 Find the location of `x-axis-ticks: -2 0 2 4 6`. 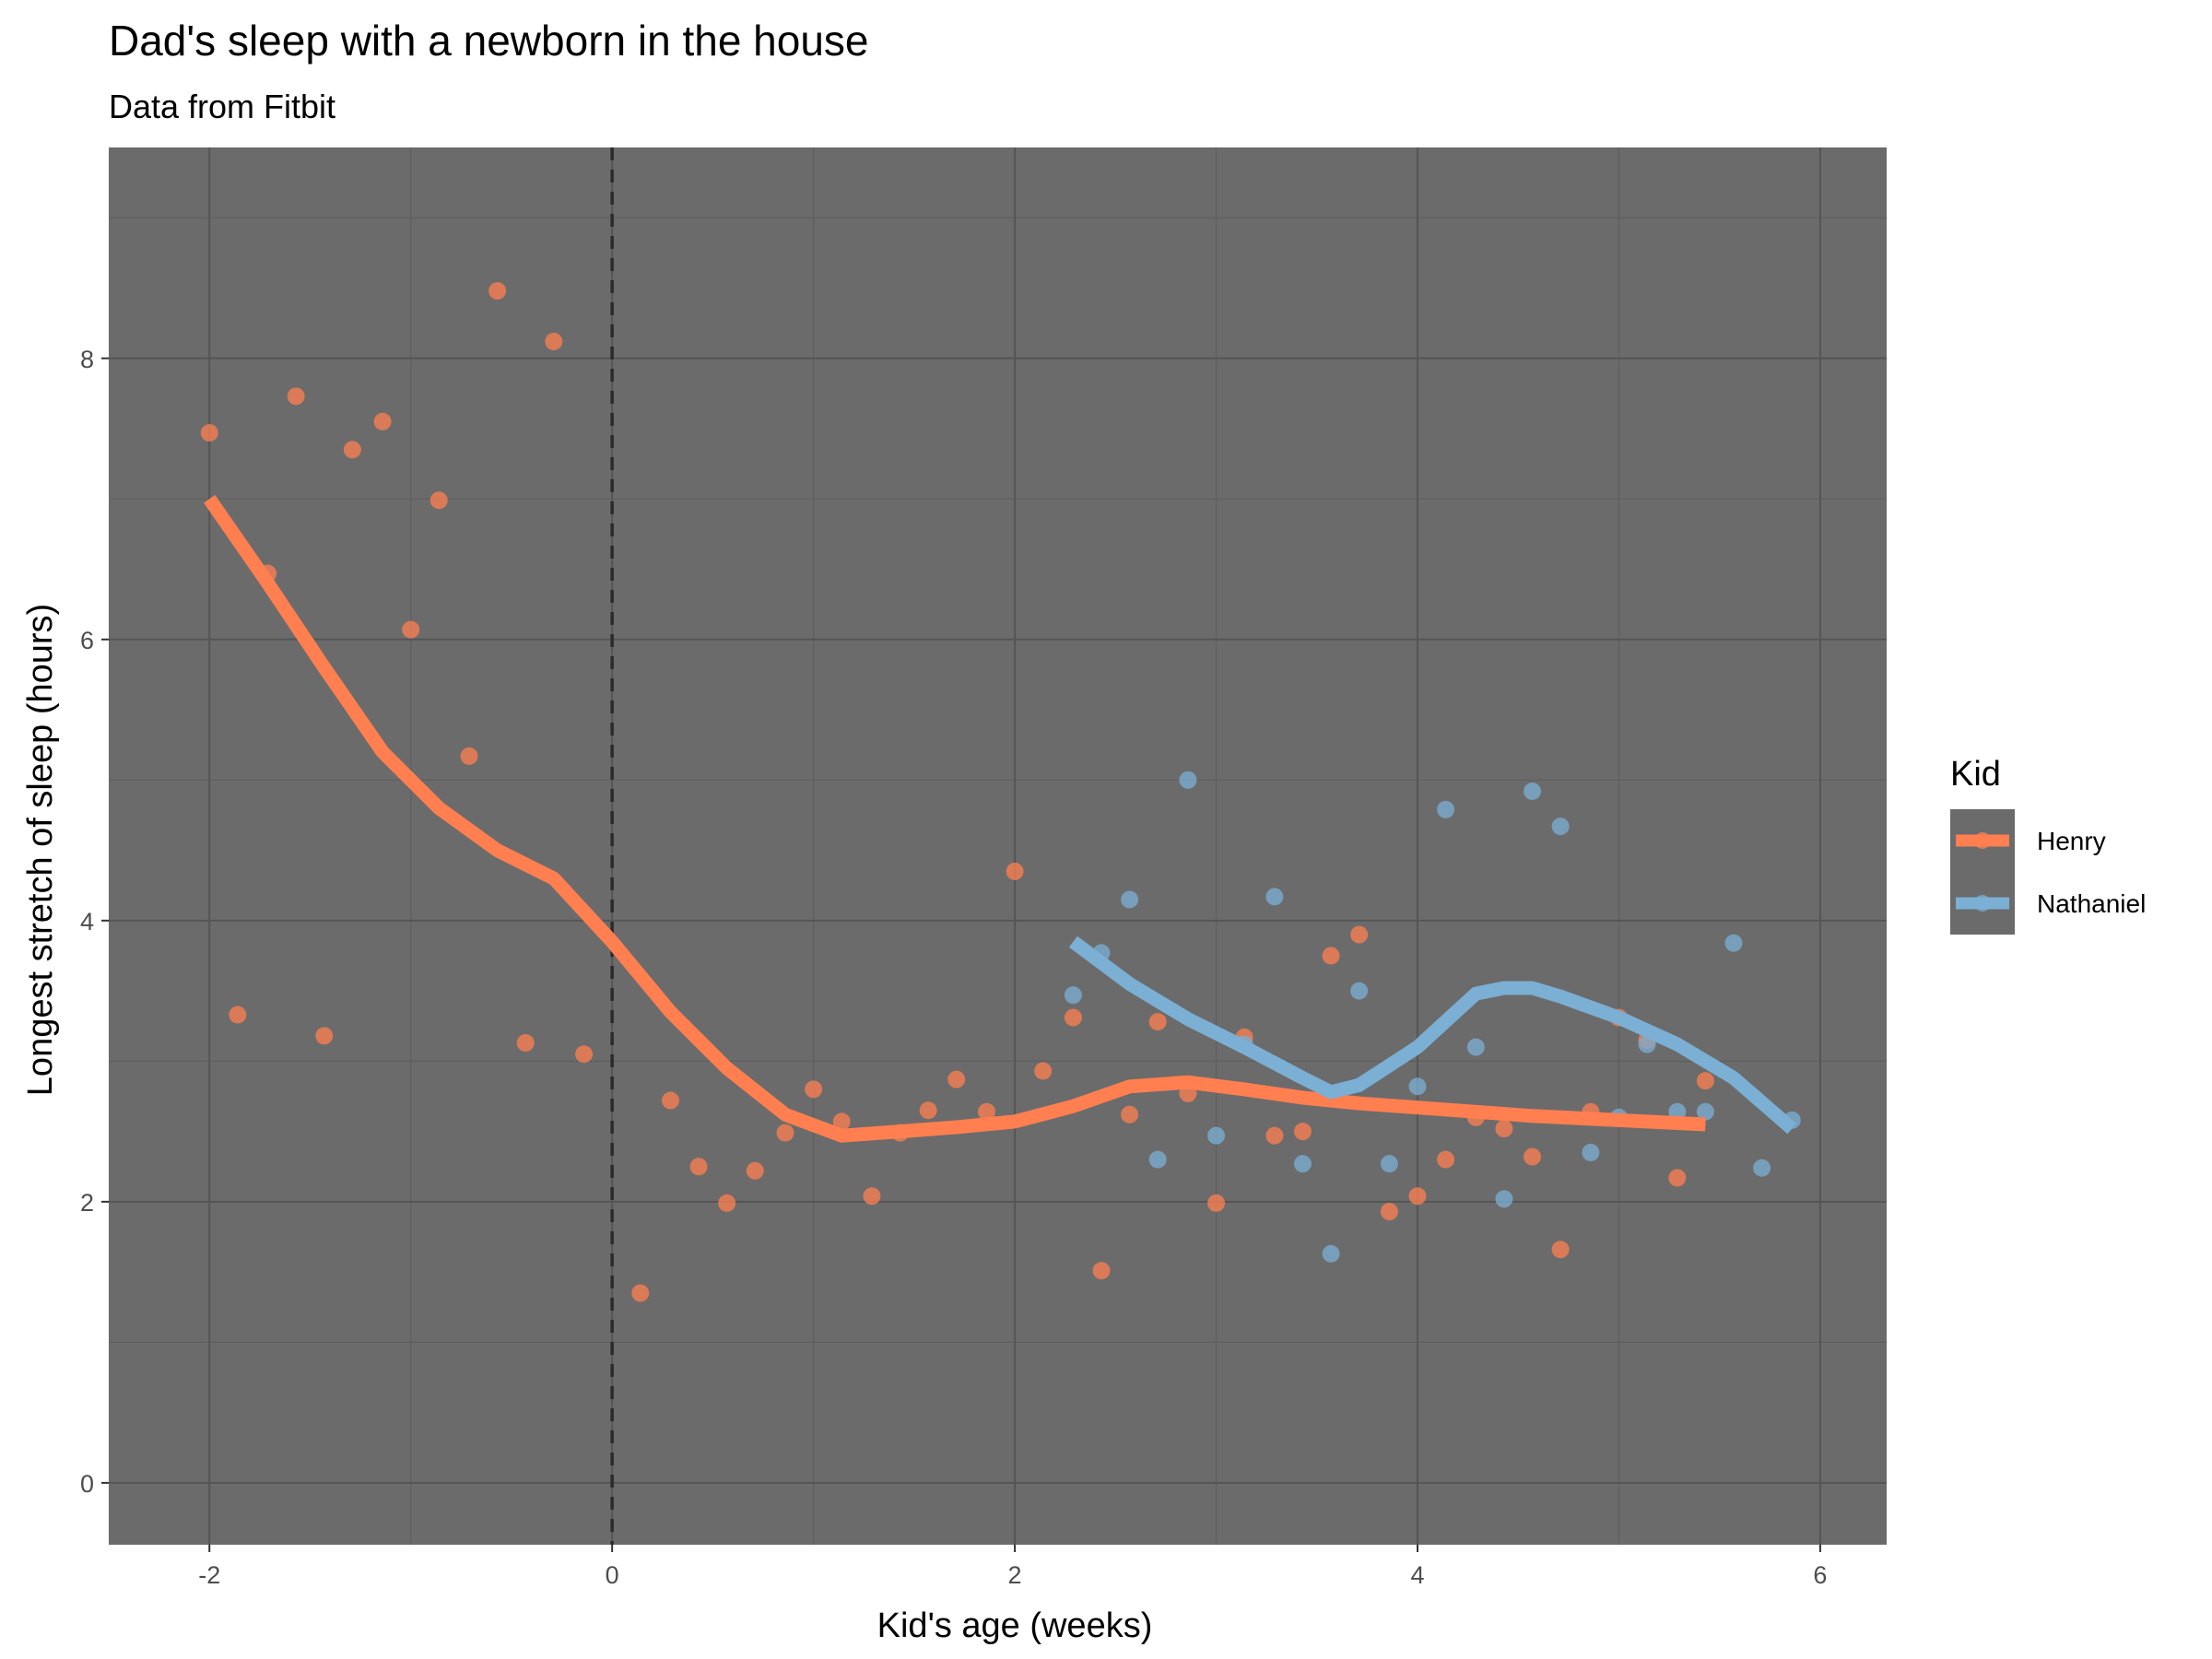

x-axis-ticks: -2 0 2 4 6 is located at coordinates (1012, 1567).